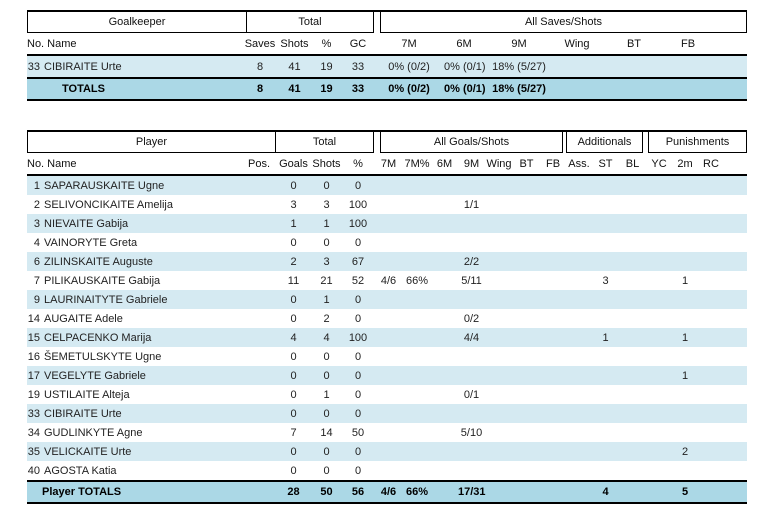  Describe the element at coordinates (310, 22) in the screenshot. I see `group-header-total: Total` at that location.